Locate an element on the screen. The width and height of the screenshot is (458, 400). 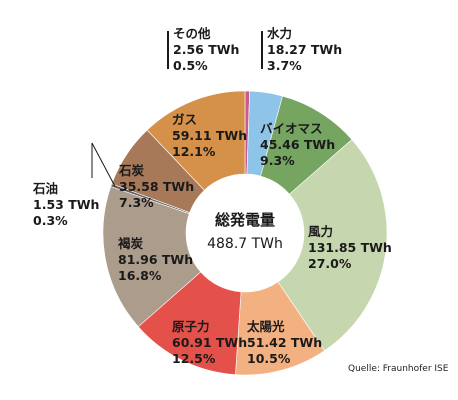
label-solar-name: 太陽光 is located at coordinates (266, 326).